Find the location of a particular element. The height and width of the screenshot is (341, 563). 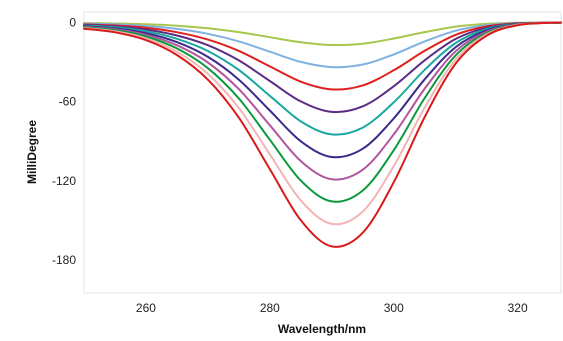

x-tick-label: 280 is located at coordinates (270, 308).